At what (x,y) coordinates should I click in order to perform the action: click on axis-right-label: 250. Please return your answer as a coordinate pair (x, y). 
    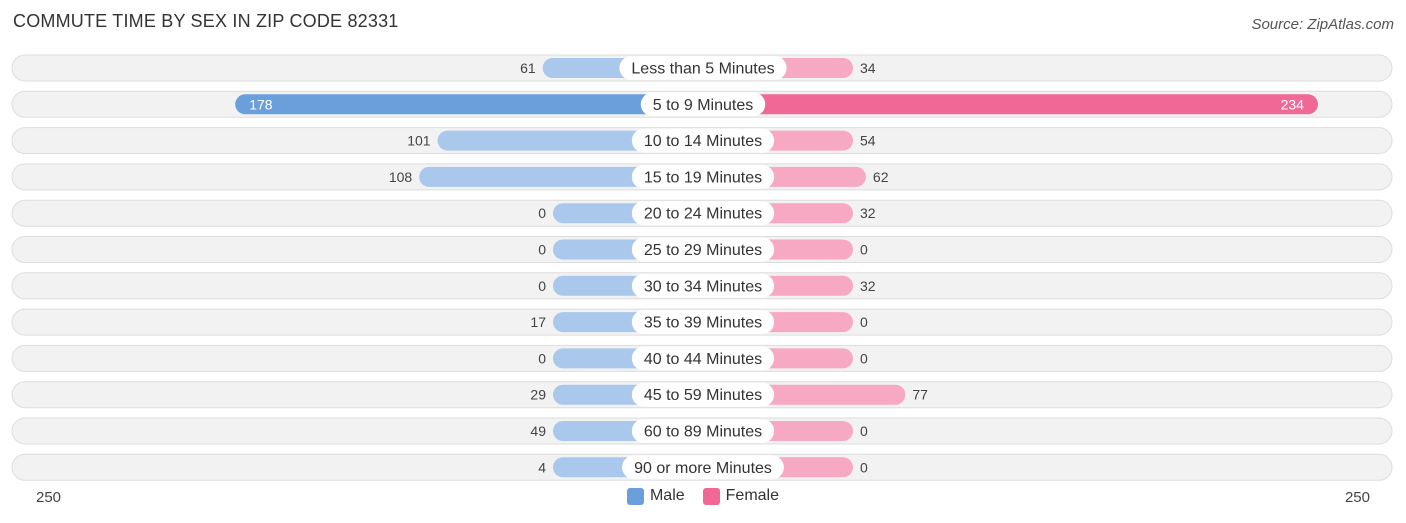
    Looking at the image, I should click on (1357, 497).